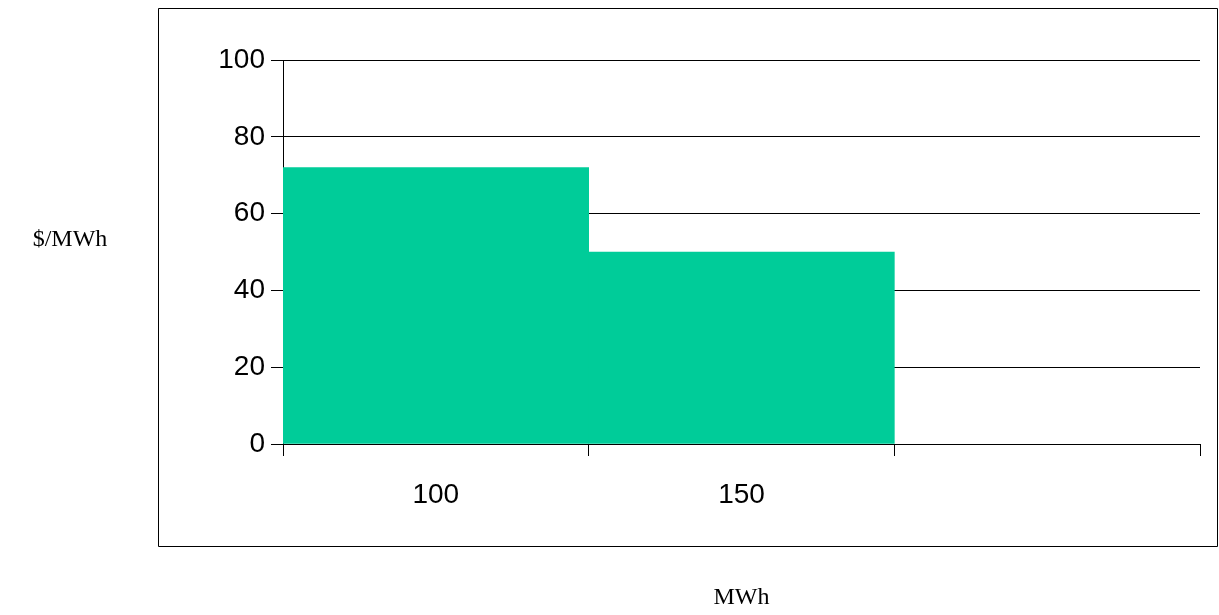 The width and height of the screenshot is (1219, 615). I want to click on y-tick-label: 20, so click(249, 365).